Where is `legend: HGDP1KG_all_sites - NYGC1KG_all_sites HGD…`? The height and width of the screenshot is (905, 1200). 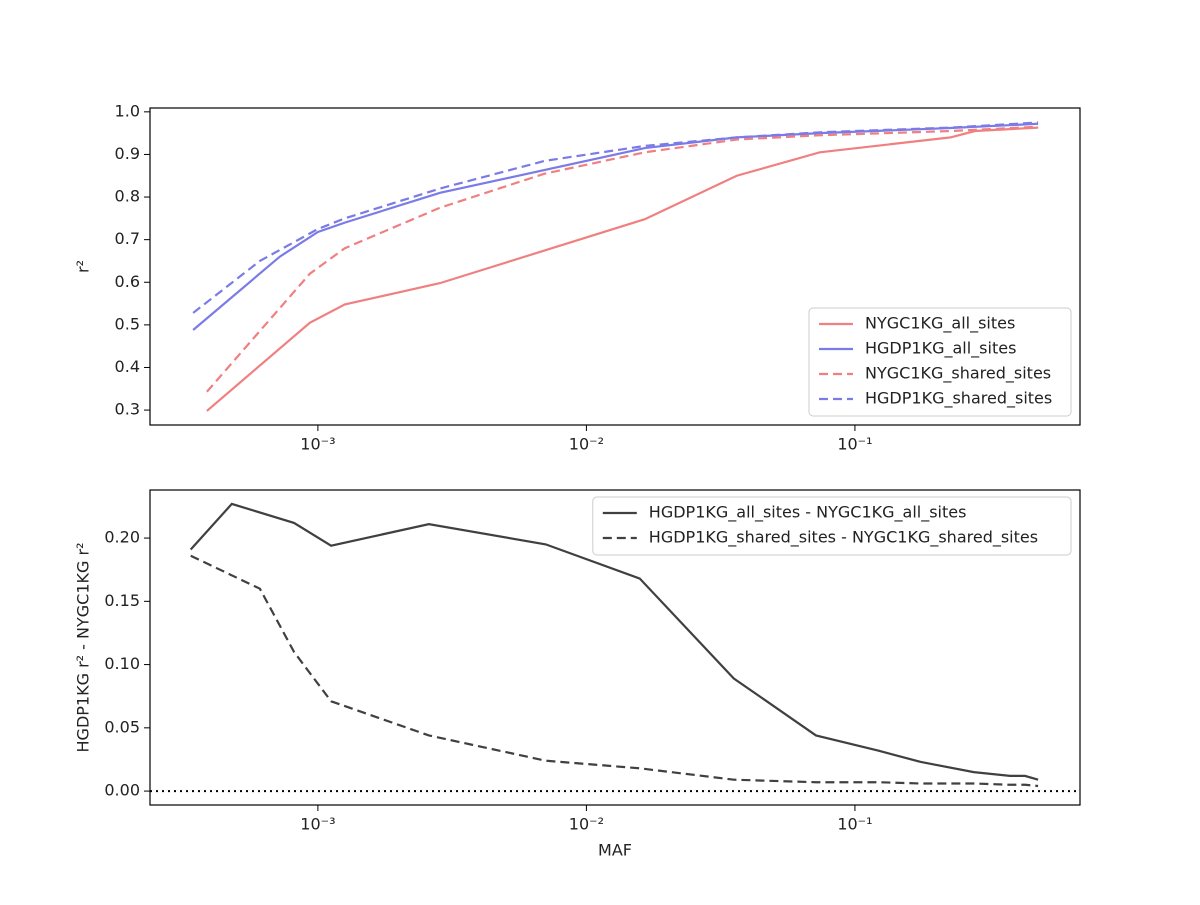 legend: HGDP1KG_all_sites - NYGC1KG_all_sites HGD… is located at coordinates (832, 526).